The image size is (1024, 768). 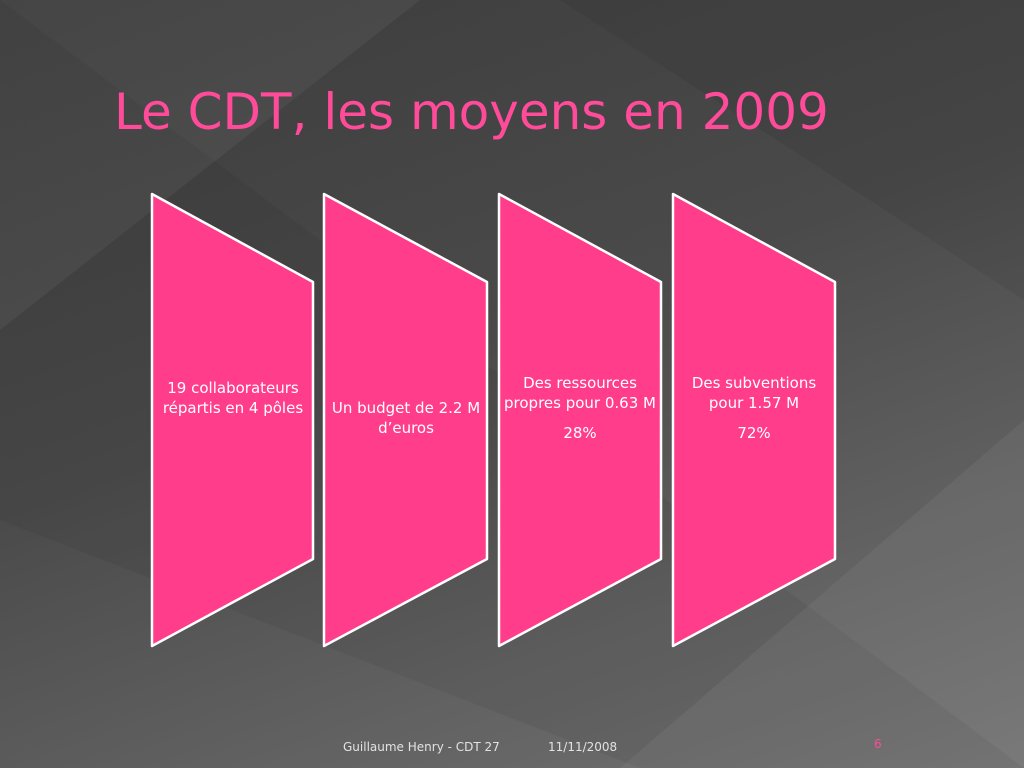 I want to click on panel-4-percent: 72%, so click(x=754, y=433).